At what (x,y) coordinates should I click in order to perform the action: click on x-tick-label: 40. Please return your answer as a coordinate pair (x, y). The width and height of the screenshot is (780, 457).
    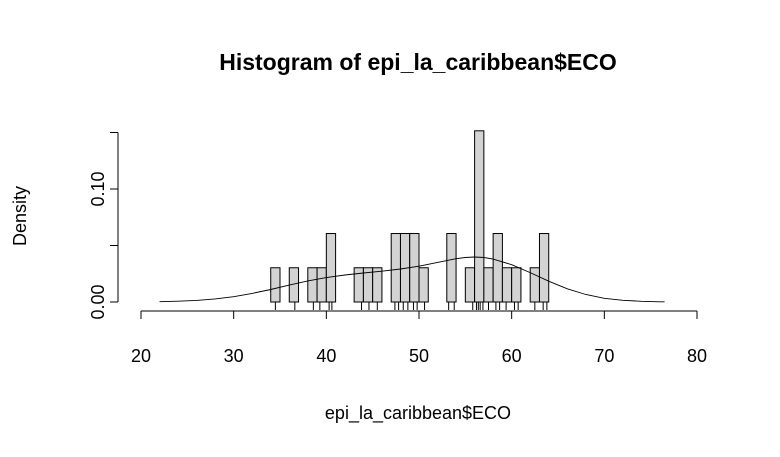
    Looking at the image, I should click on (326, 356).